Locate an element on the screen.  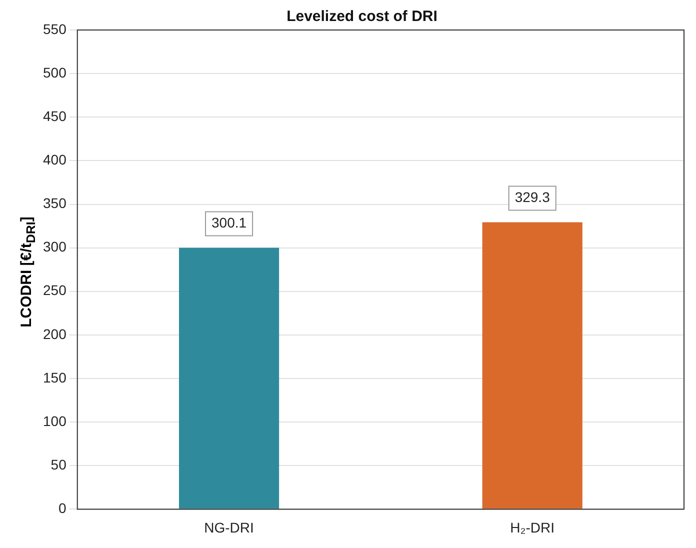
y-tick-label: 250 is located at coordinates (55, 290).